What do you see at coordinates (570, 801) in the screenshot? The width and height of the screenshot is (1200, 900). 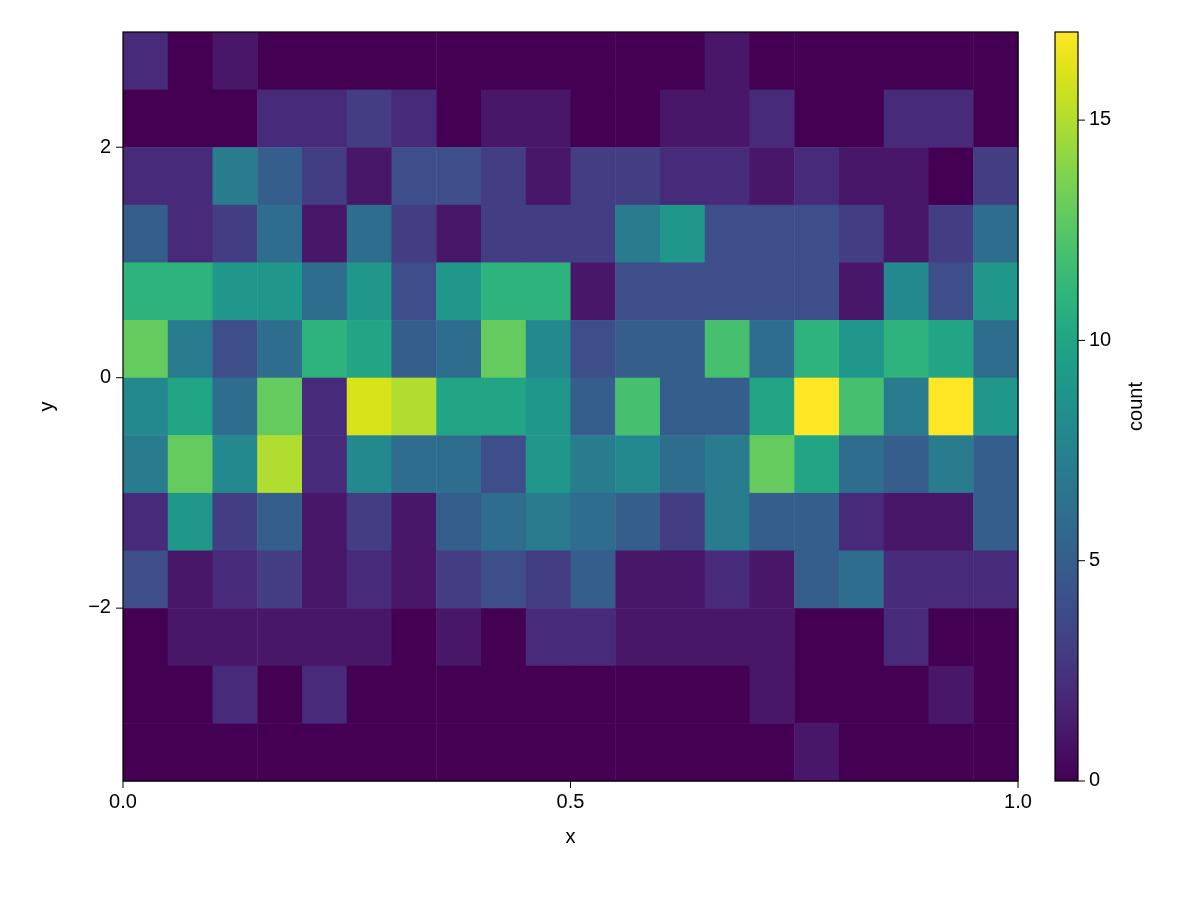 I see `x-tick-label: 0.5` at bounding box center [570, 801].